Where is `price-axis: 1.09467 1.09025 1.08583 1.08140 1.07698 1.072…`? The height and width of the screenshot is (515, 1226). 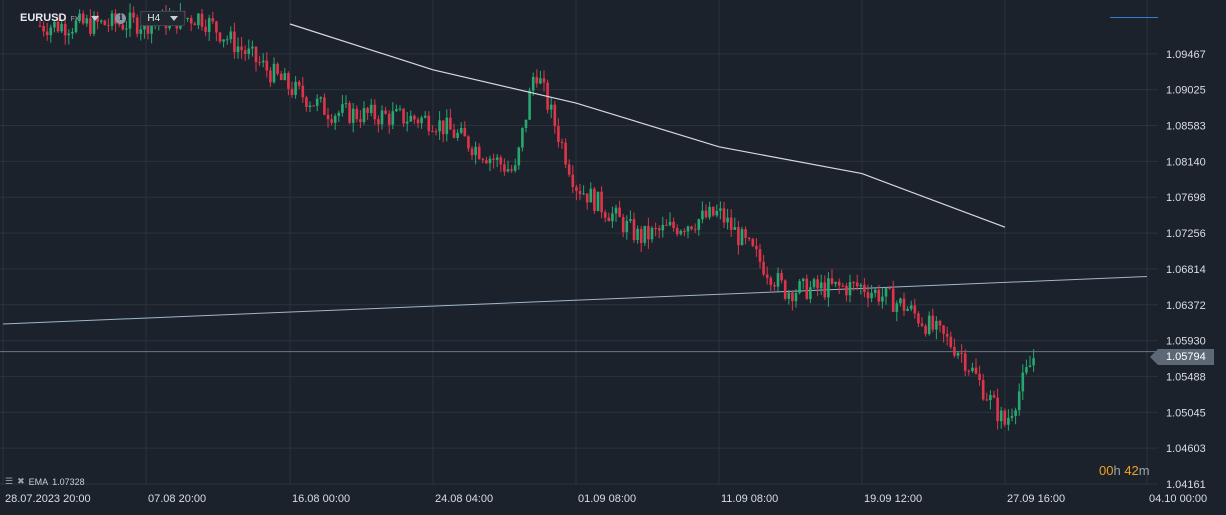 price-axis: 1.09467 1.09025 1.08583 1.08140 1.07698 1.072… is located at coordinates (1186, 270).